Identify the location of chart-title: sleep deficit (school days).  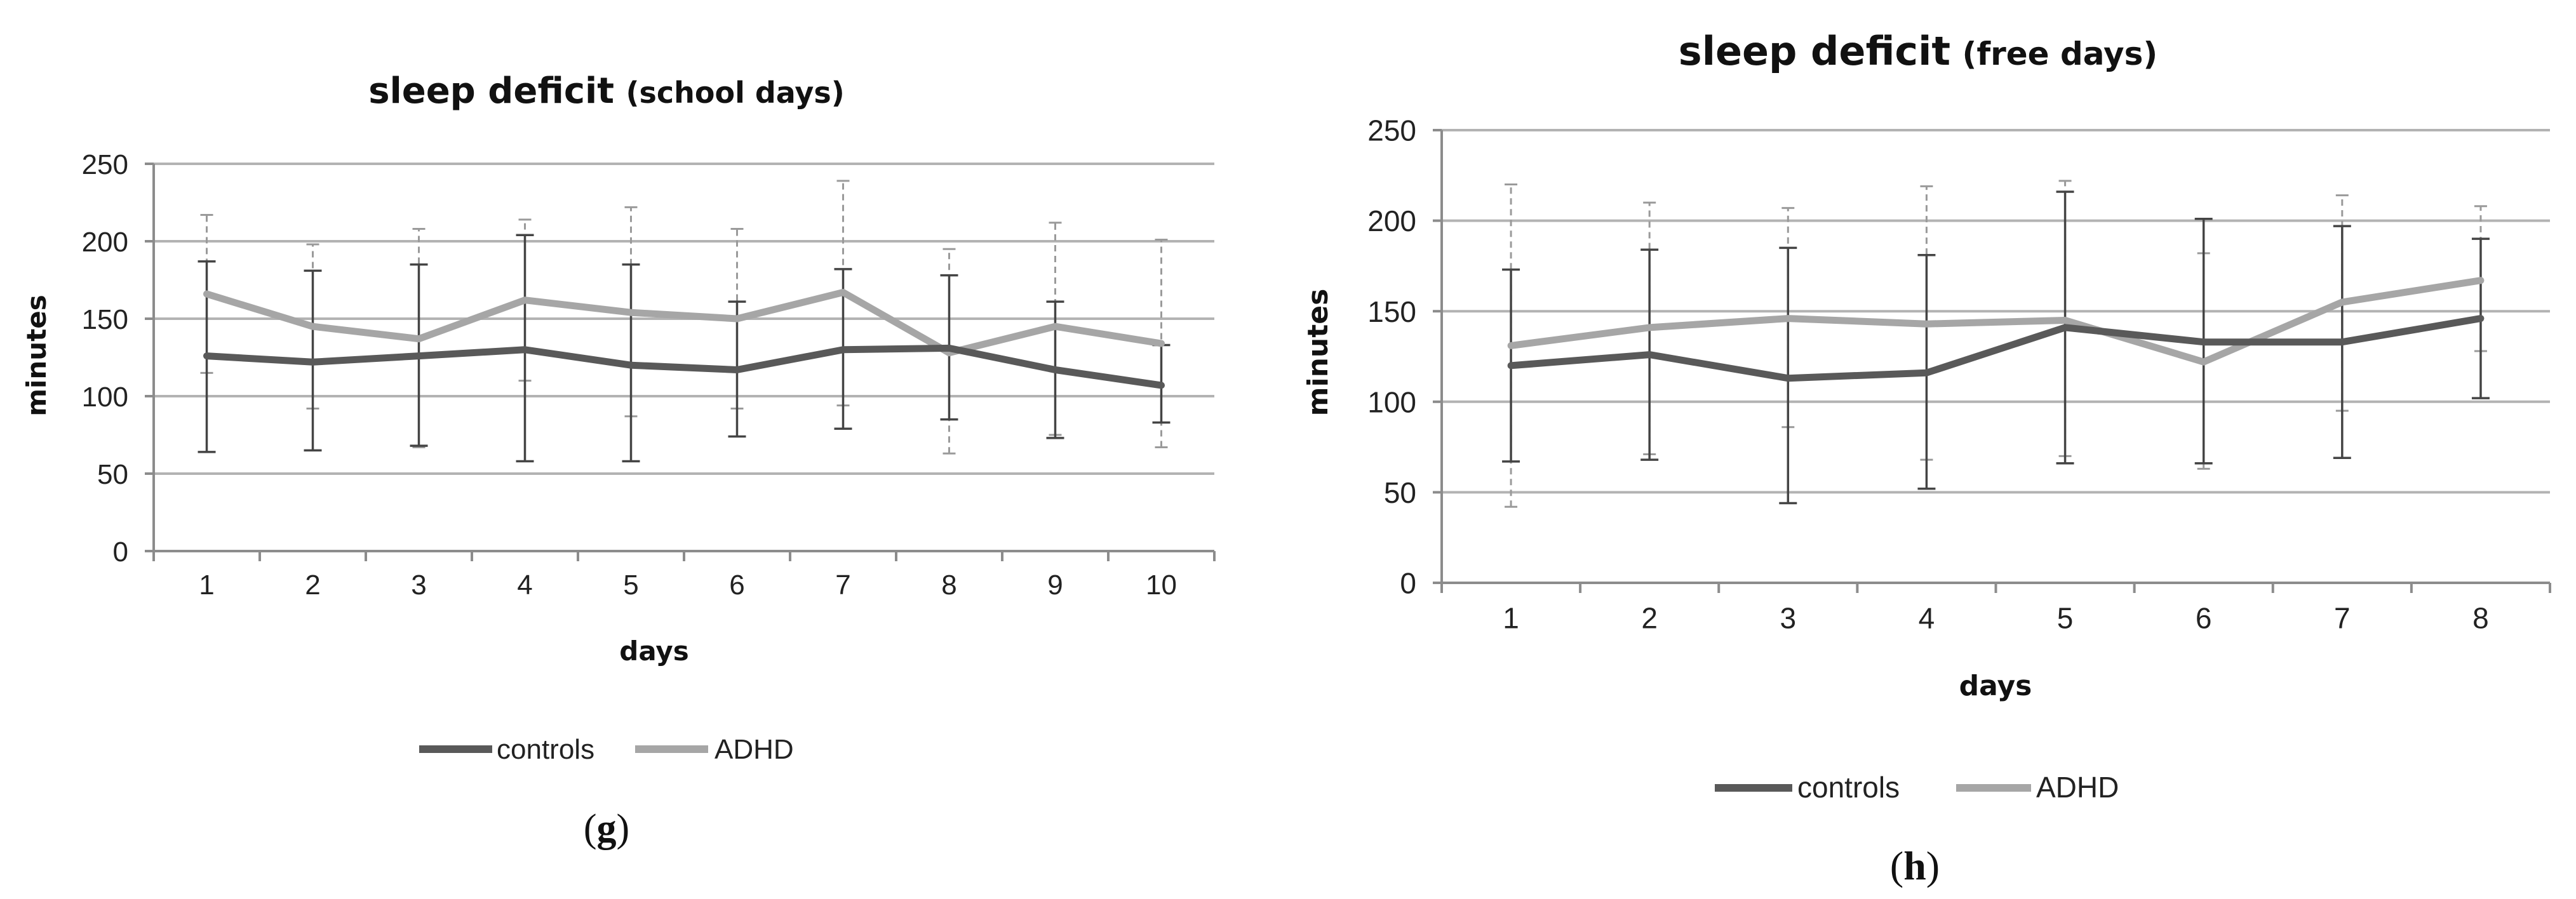
(606, 91).